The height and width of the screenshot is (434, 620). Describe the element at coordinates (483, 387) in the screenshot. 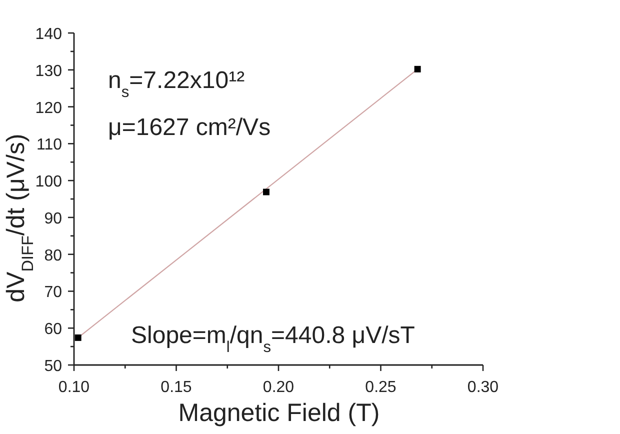

I see `x-tick-label: 0.30` at that location.